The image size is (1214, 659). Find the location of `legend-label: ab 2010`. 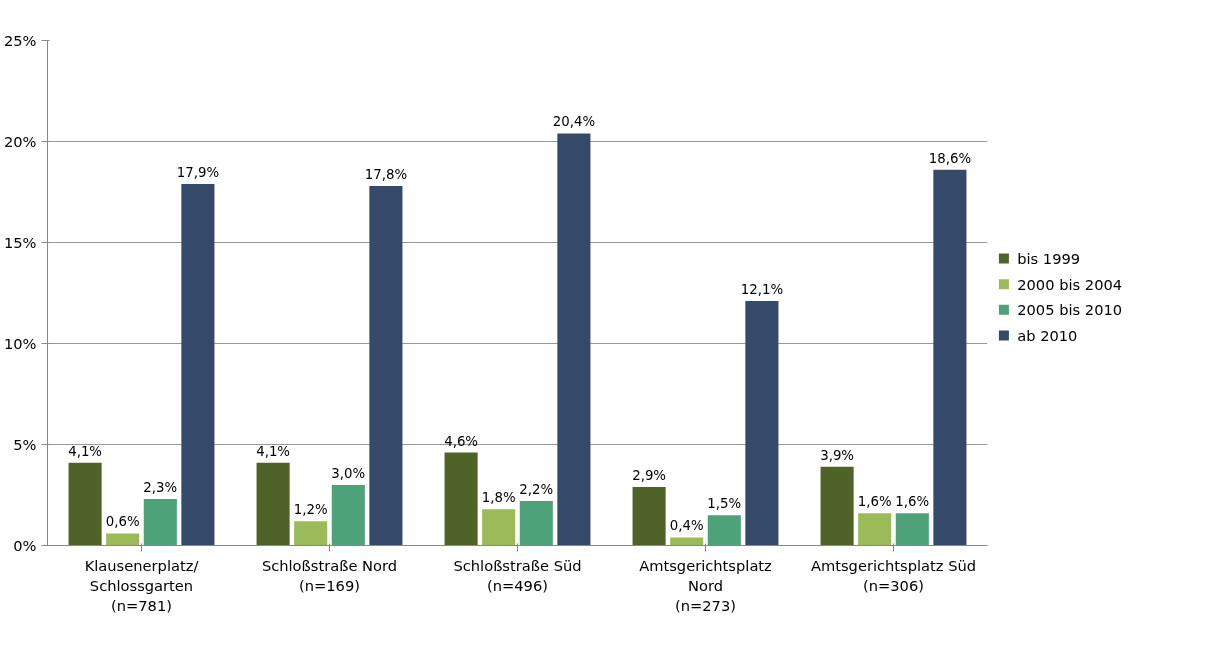

legend-label: ab 2010 is located at coordinates (1047, 335).